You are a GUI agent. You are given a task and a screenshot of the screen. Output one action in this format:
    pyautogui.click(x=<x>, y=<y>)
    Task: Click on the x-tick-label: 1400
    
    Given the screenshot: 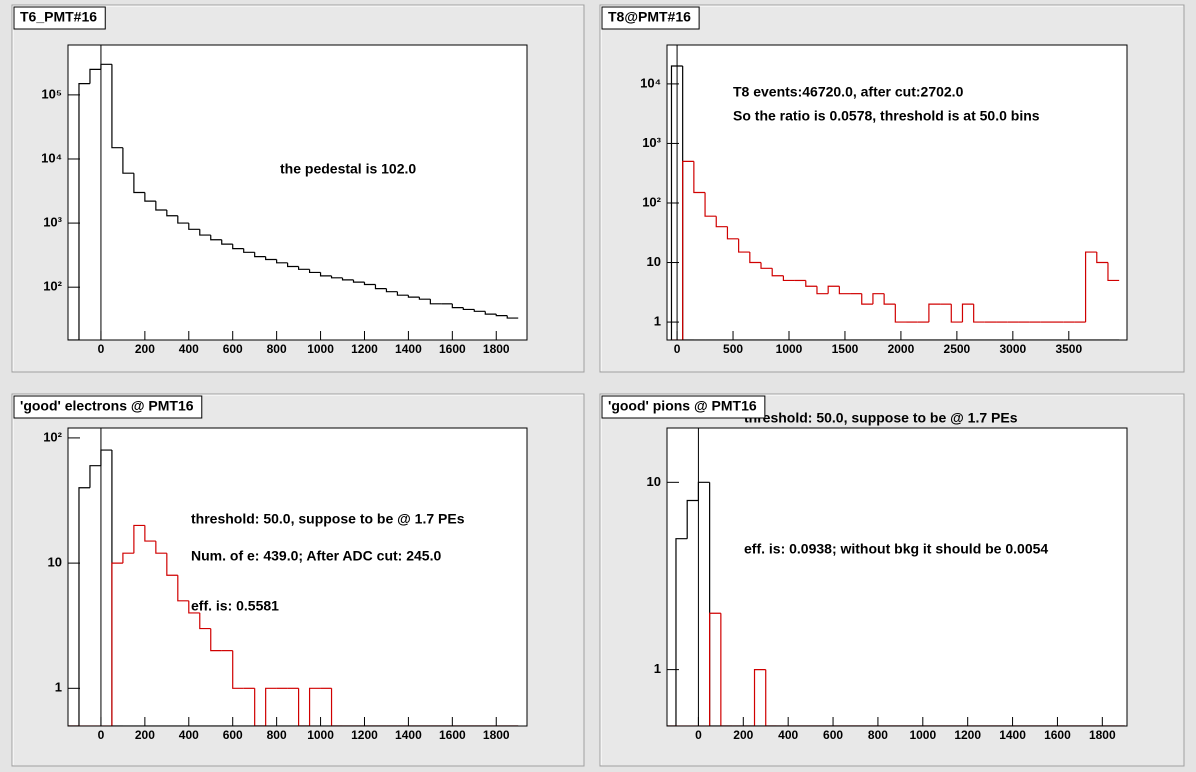 What is the action you would take?
    pyautogui.click(x=1012, y=735)
    